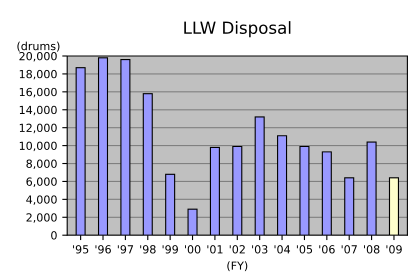 This screenshot has height=280, width=420. Describe the element at coordinates (38, 75) in the screenshot. I see `y-tick-label: 18,000` at that location.